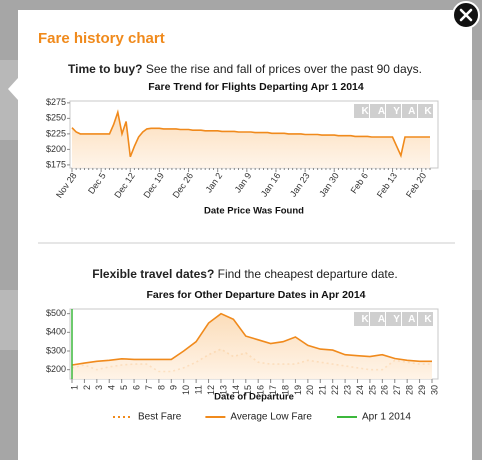  Describe the element at coordinates (310, 390) in the screenshot. I see `x-tick-label: 20` at that location.